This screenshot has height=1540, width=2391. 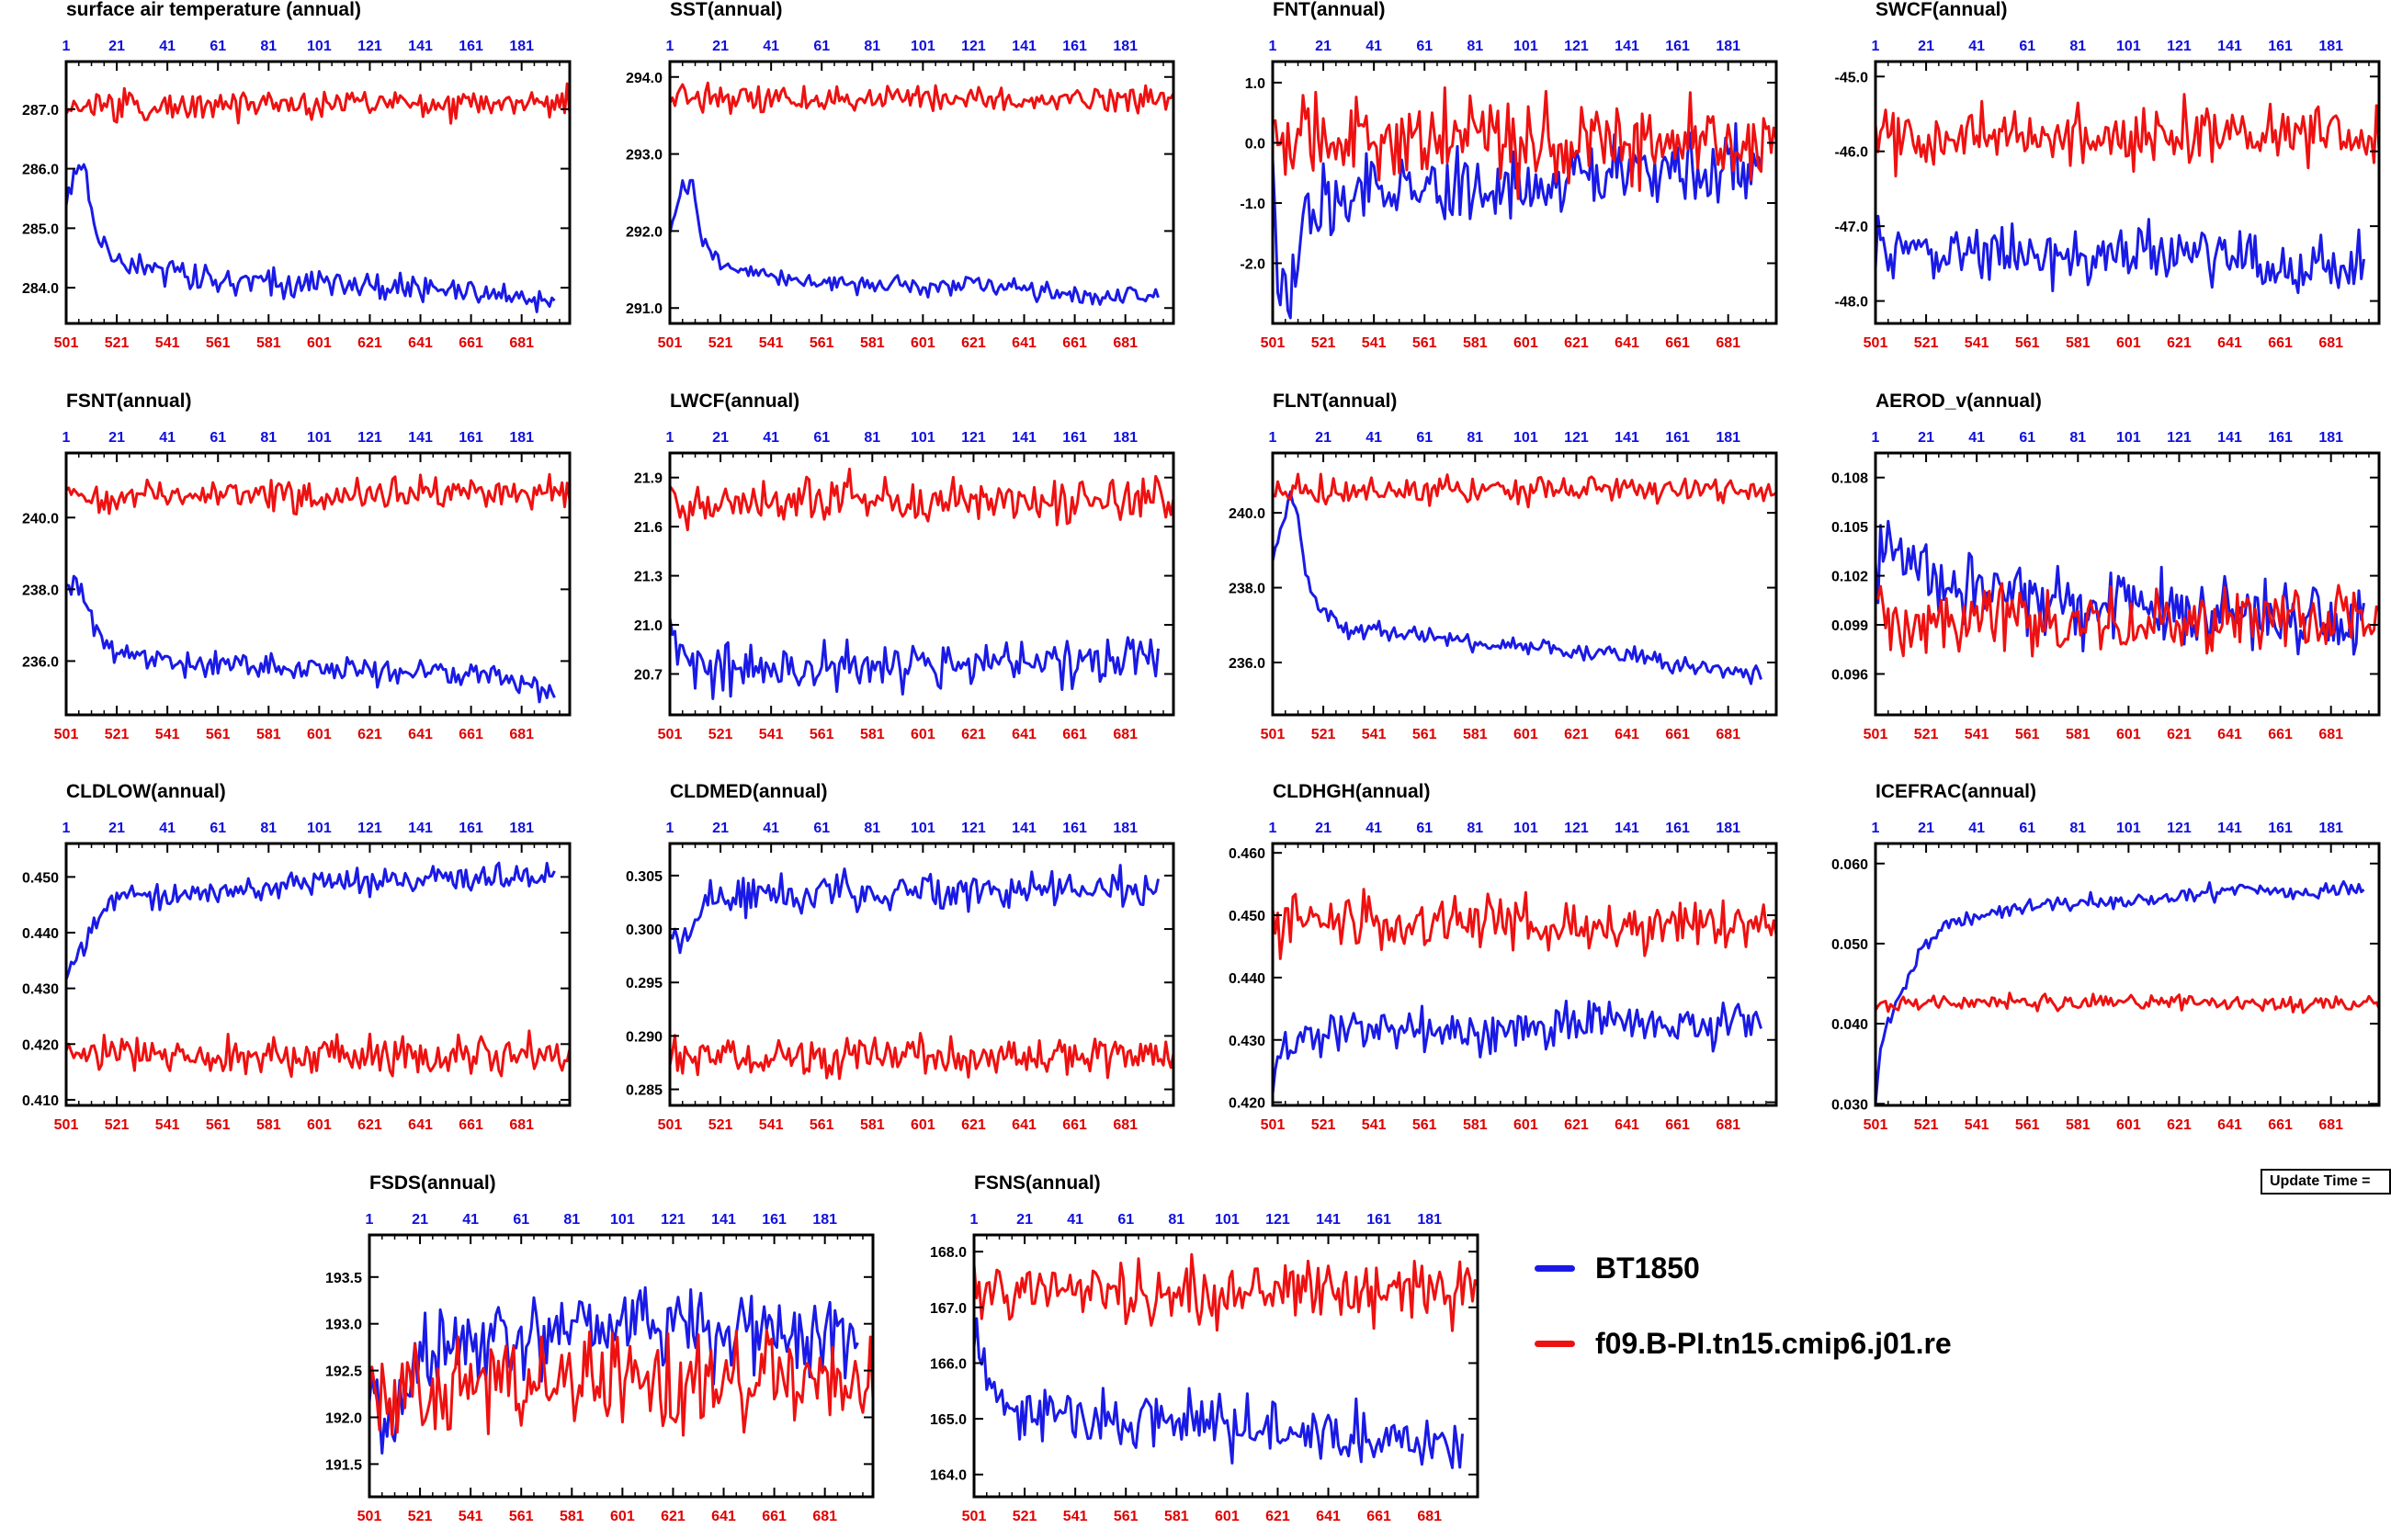 I want to click on y-tick-label: 286.0, so click(x=40, y=170).